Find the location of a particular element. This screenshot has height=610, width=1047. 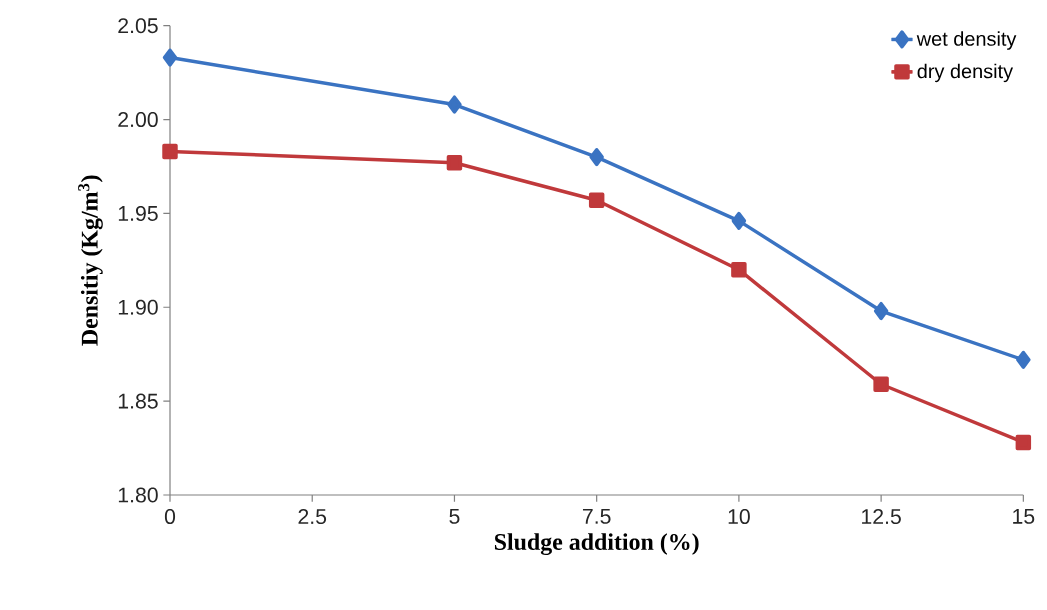

y-tick-label: 1.90 is located at coordinates (138, 307).